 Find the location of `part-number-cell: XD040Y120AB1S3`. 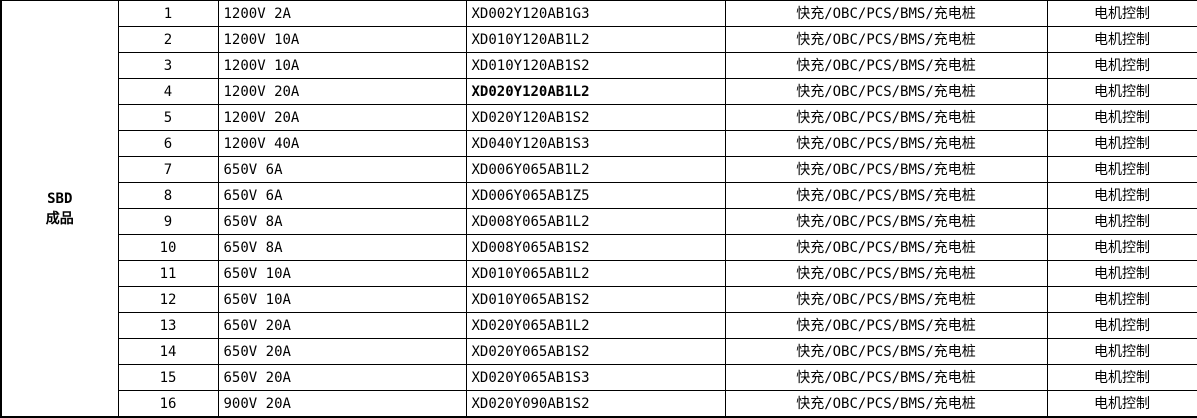

part-number-cell: XD040Y120AB1S3 is located at coordinates (595, 143).